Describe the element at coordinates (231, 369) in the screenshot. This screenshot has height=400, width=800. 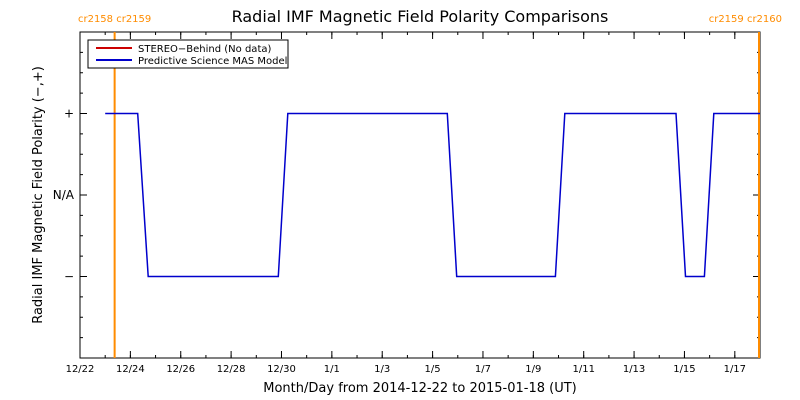
I see `x-tick-label: 12/28` at that location.